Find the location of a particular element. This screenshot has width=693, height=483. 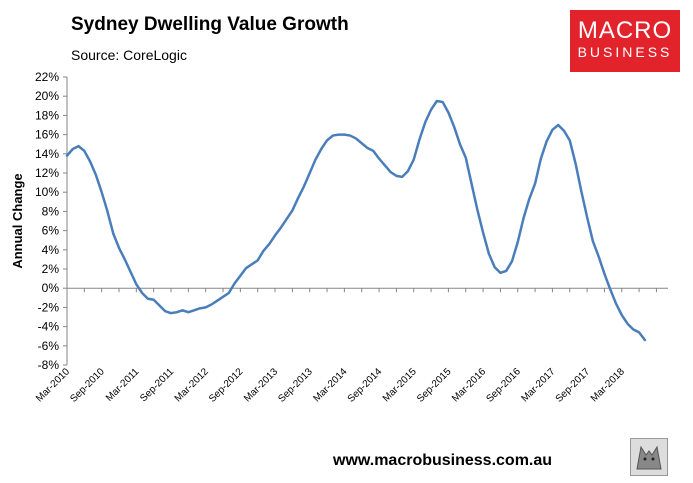

logo-line-2: BUSINESS is located at coordinates (625, 52).